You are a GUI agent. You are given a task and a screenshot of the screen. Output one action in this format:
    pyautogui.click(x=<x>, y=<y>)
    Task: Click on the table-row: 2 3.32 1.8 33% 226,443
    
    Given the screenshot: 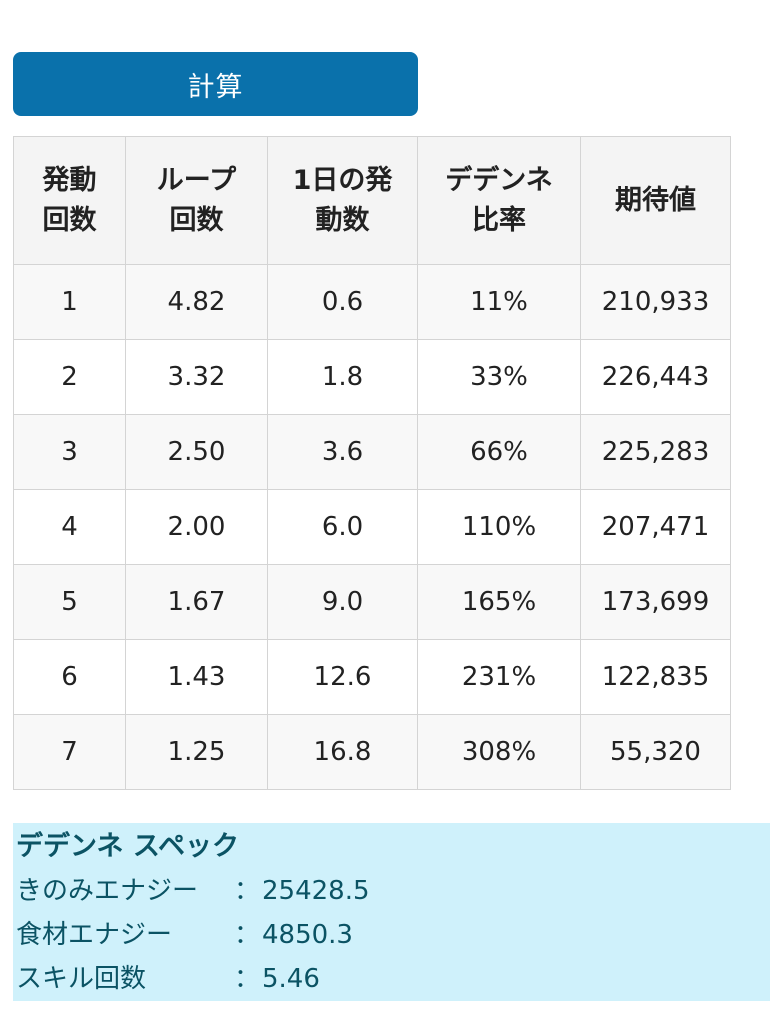 What is the action you would take?
    pyautogui.click(x=372, y=377)
    